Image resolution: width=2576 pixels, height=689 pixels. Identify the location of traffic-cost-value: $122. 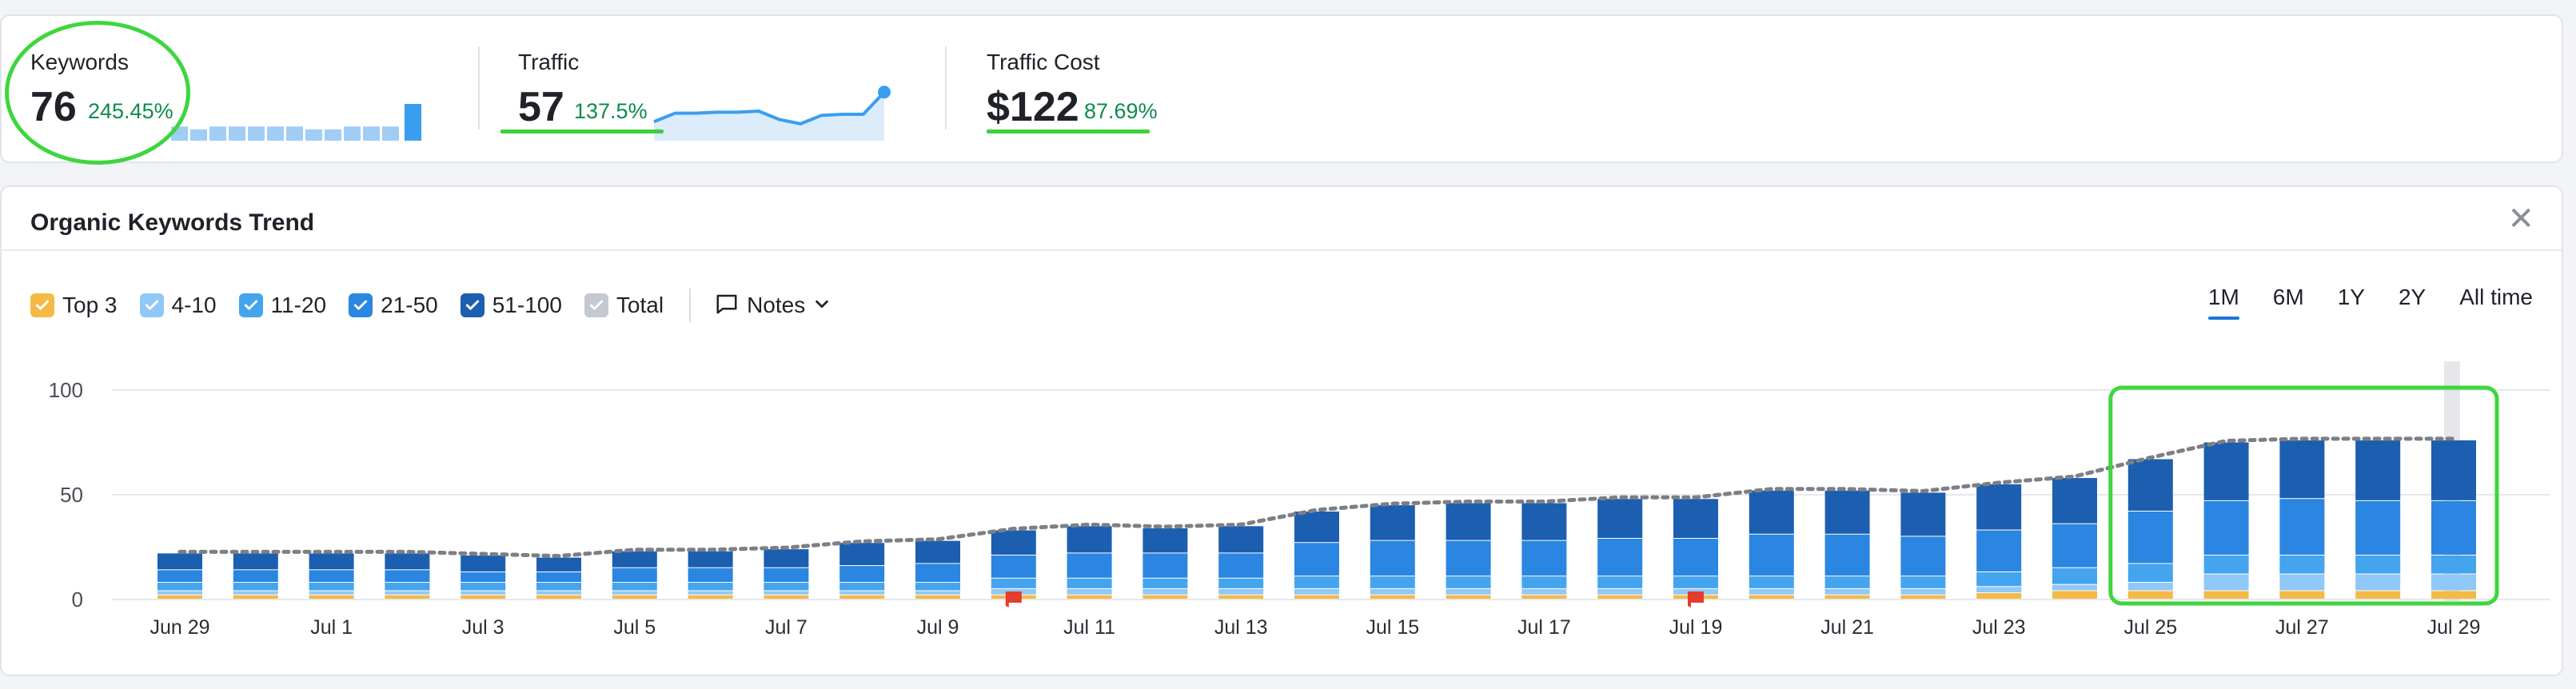
(1033, 107).